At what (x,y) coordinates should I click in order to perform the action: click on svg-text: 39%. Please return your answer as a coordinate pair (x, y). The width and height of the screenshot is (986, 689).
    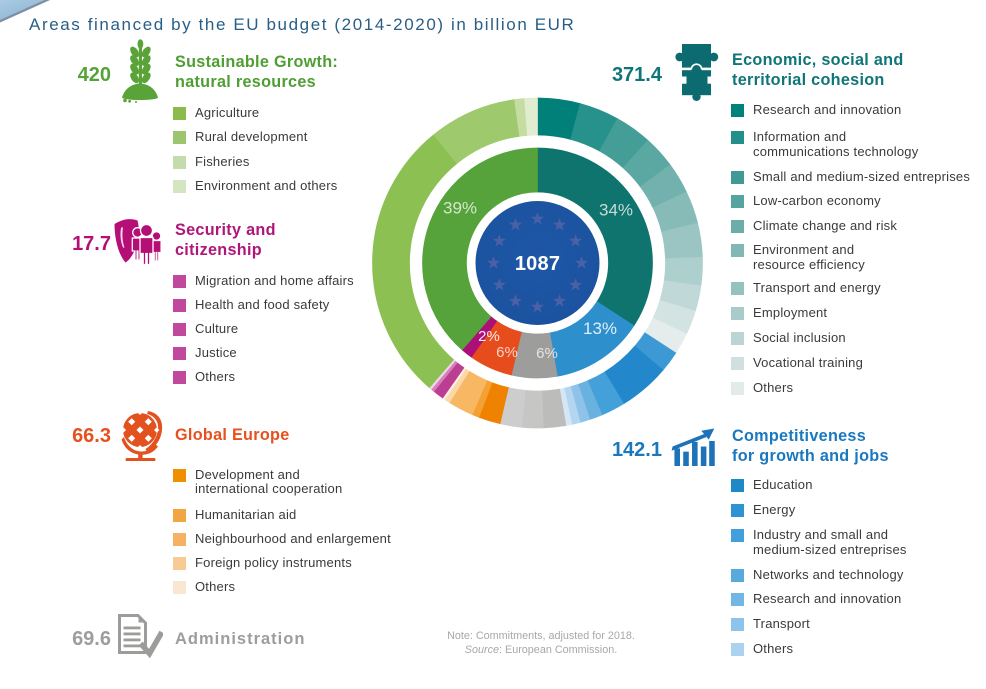
    Looking at the image, I should click on (460, 208).